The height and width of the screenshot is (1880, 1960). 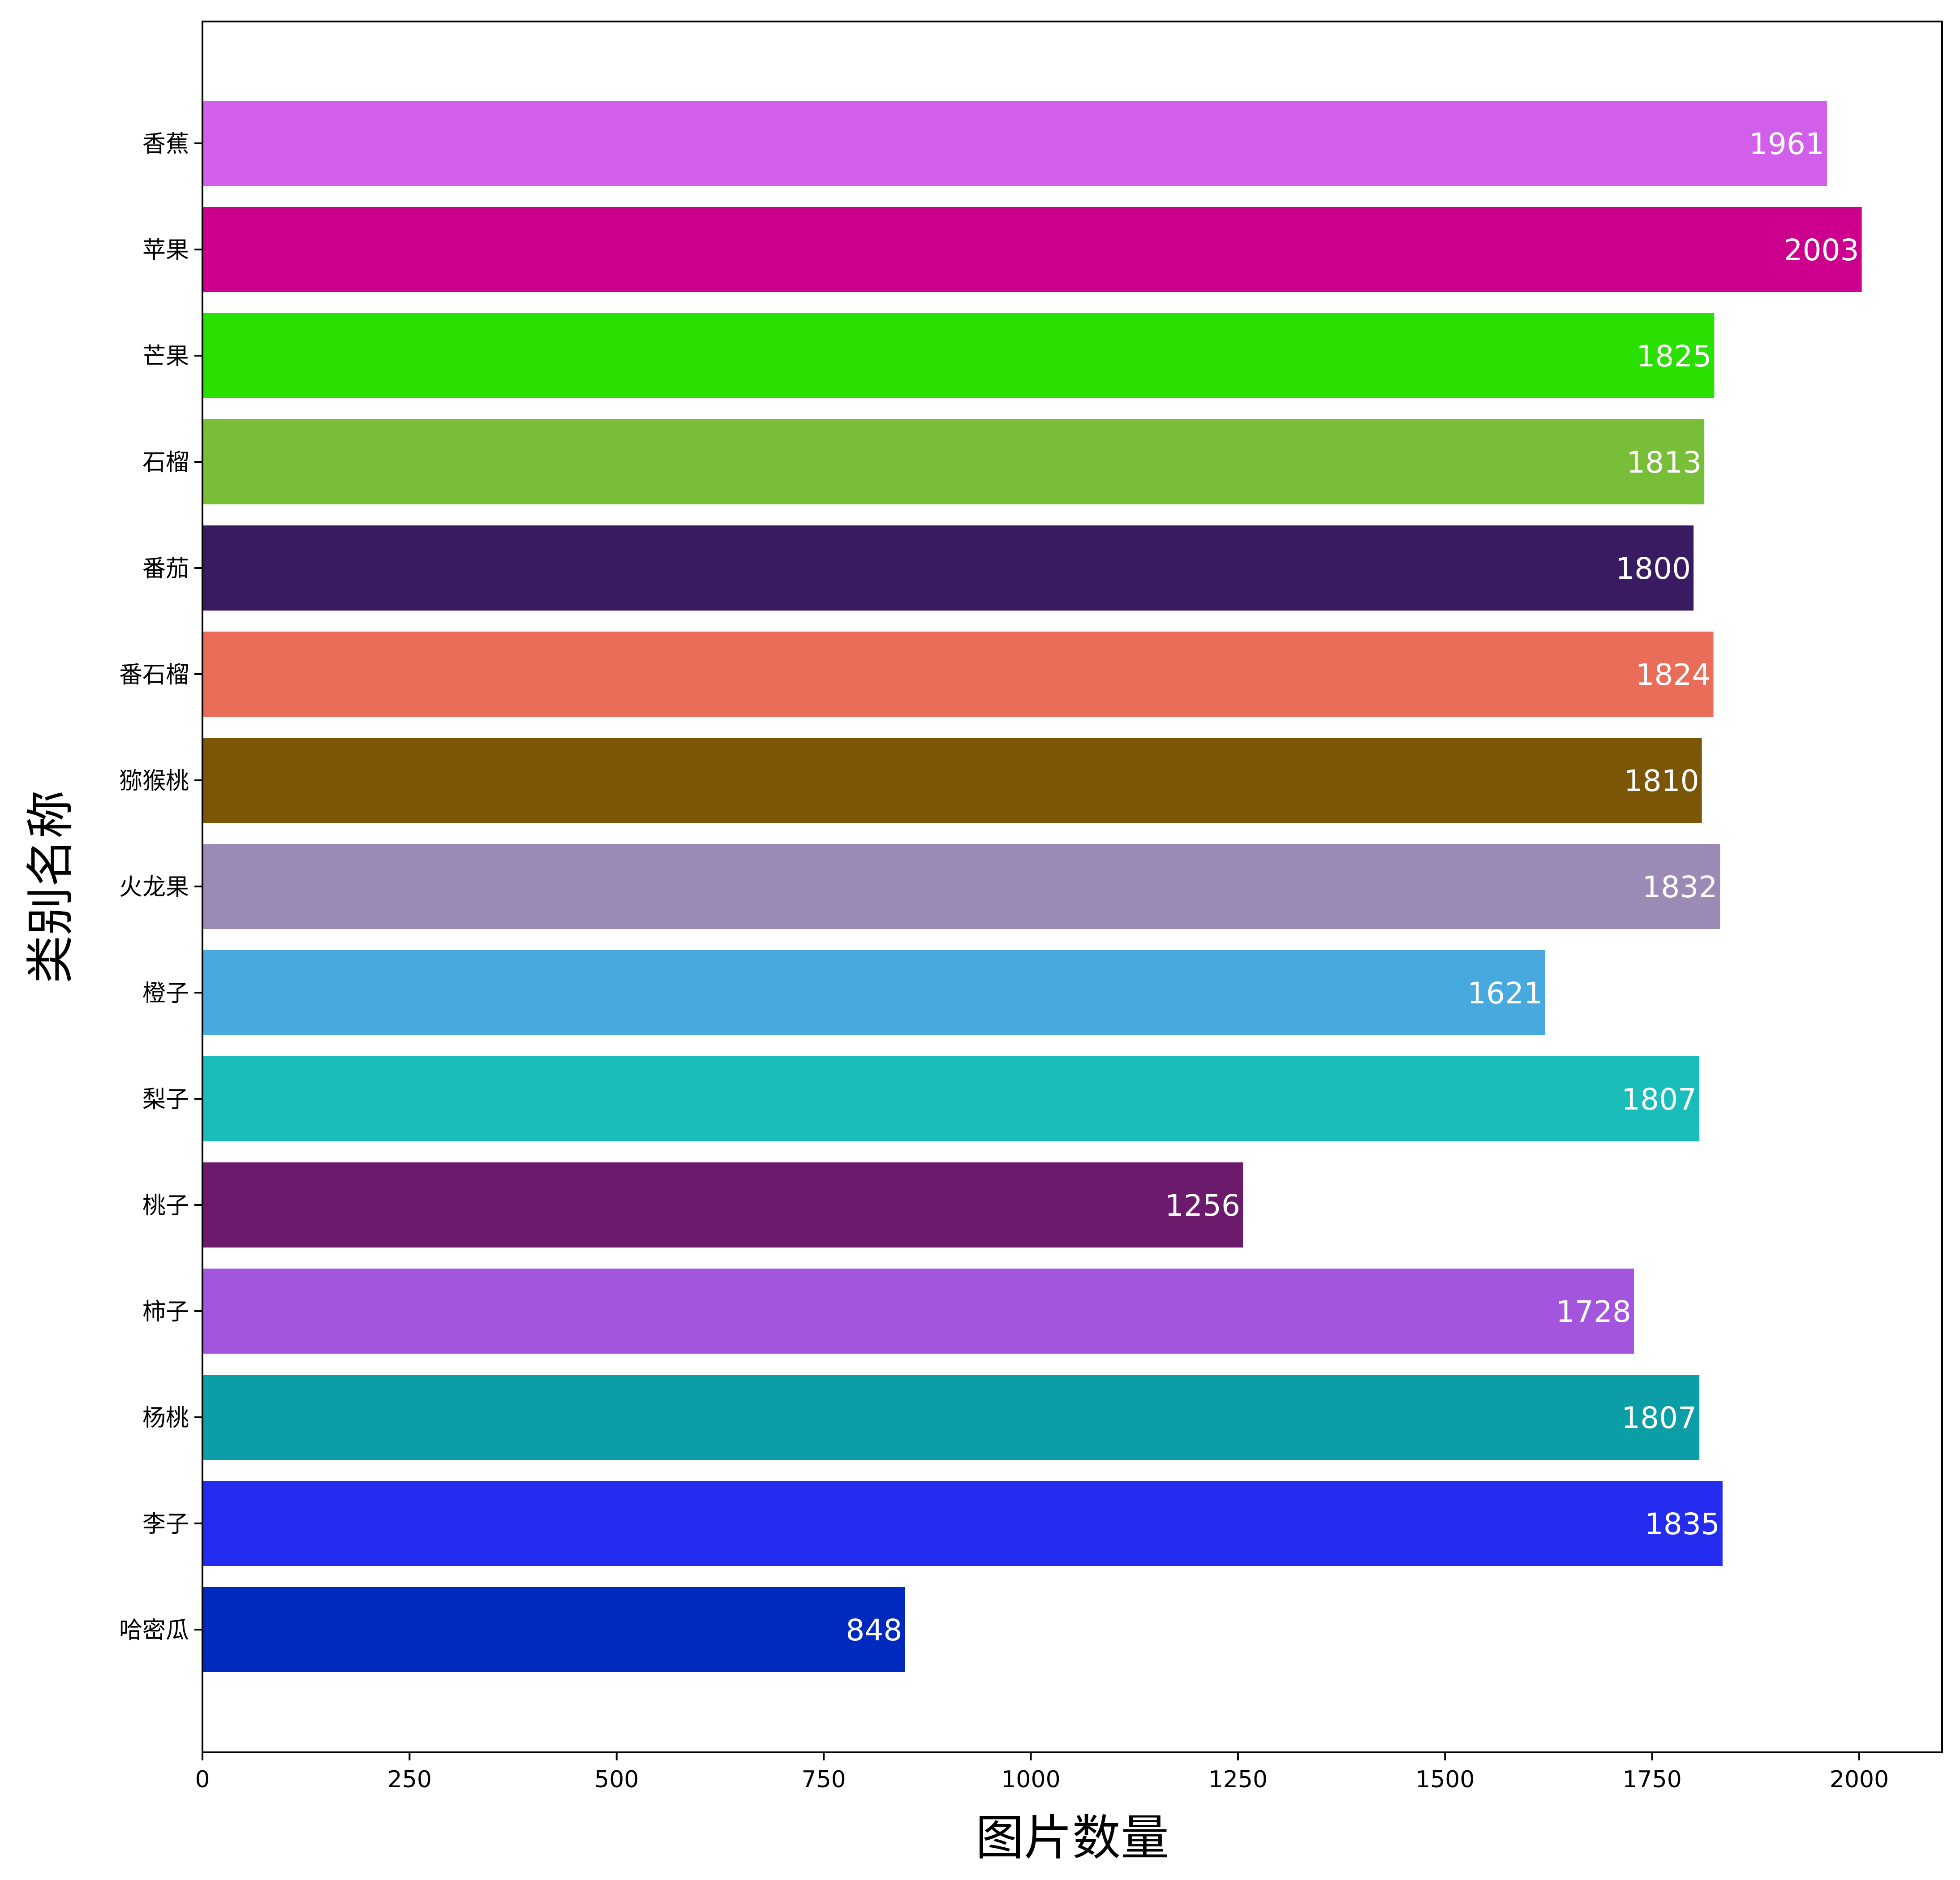 What do you see at coordinates (1445, 1780) in the screenshot?
I see `x-tick-label: 1500` at bounding box center [1445, 1780].